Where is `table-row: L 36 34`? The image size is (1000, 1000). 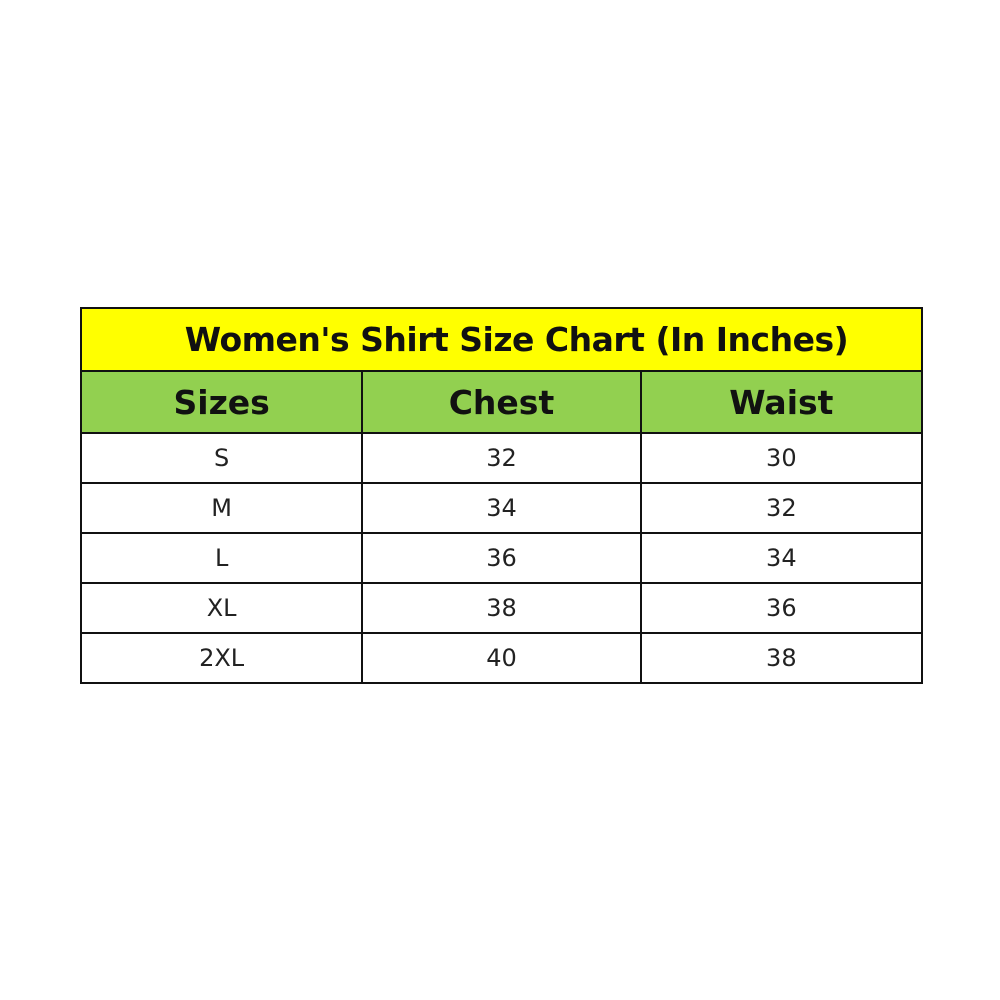 table-row: L 36 34 is located at coordinates (501, 558).